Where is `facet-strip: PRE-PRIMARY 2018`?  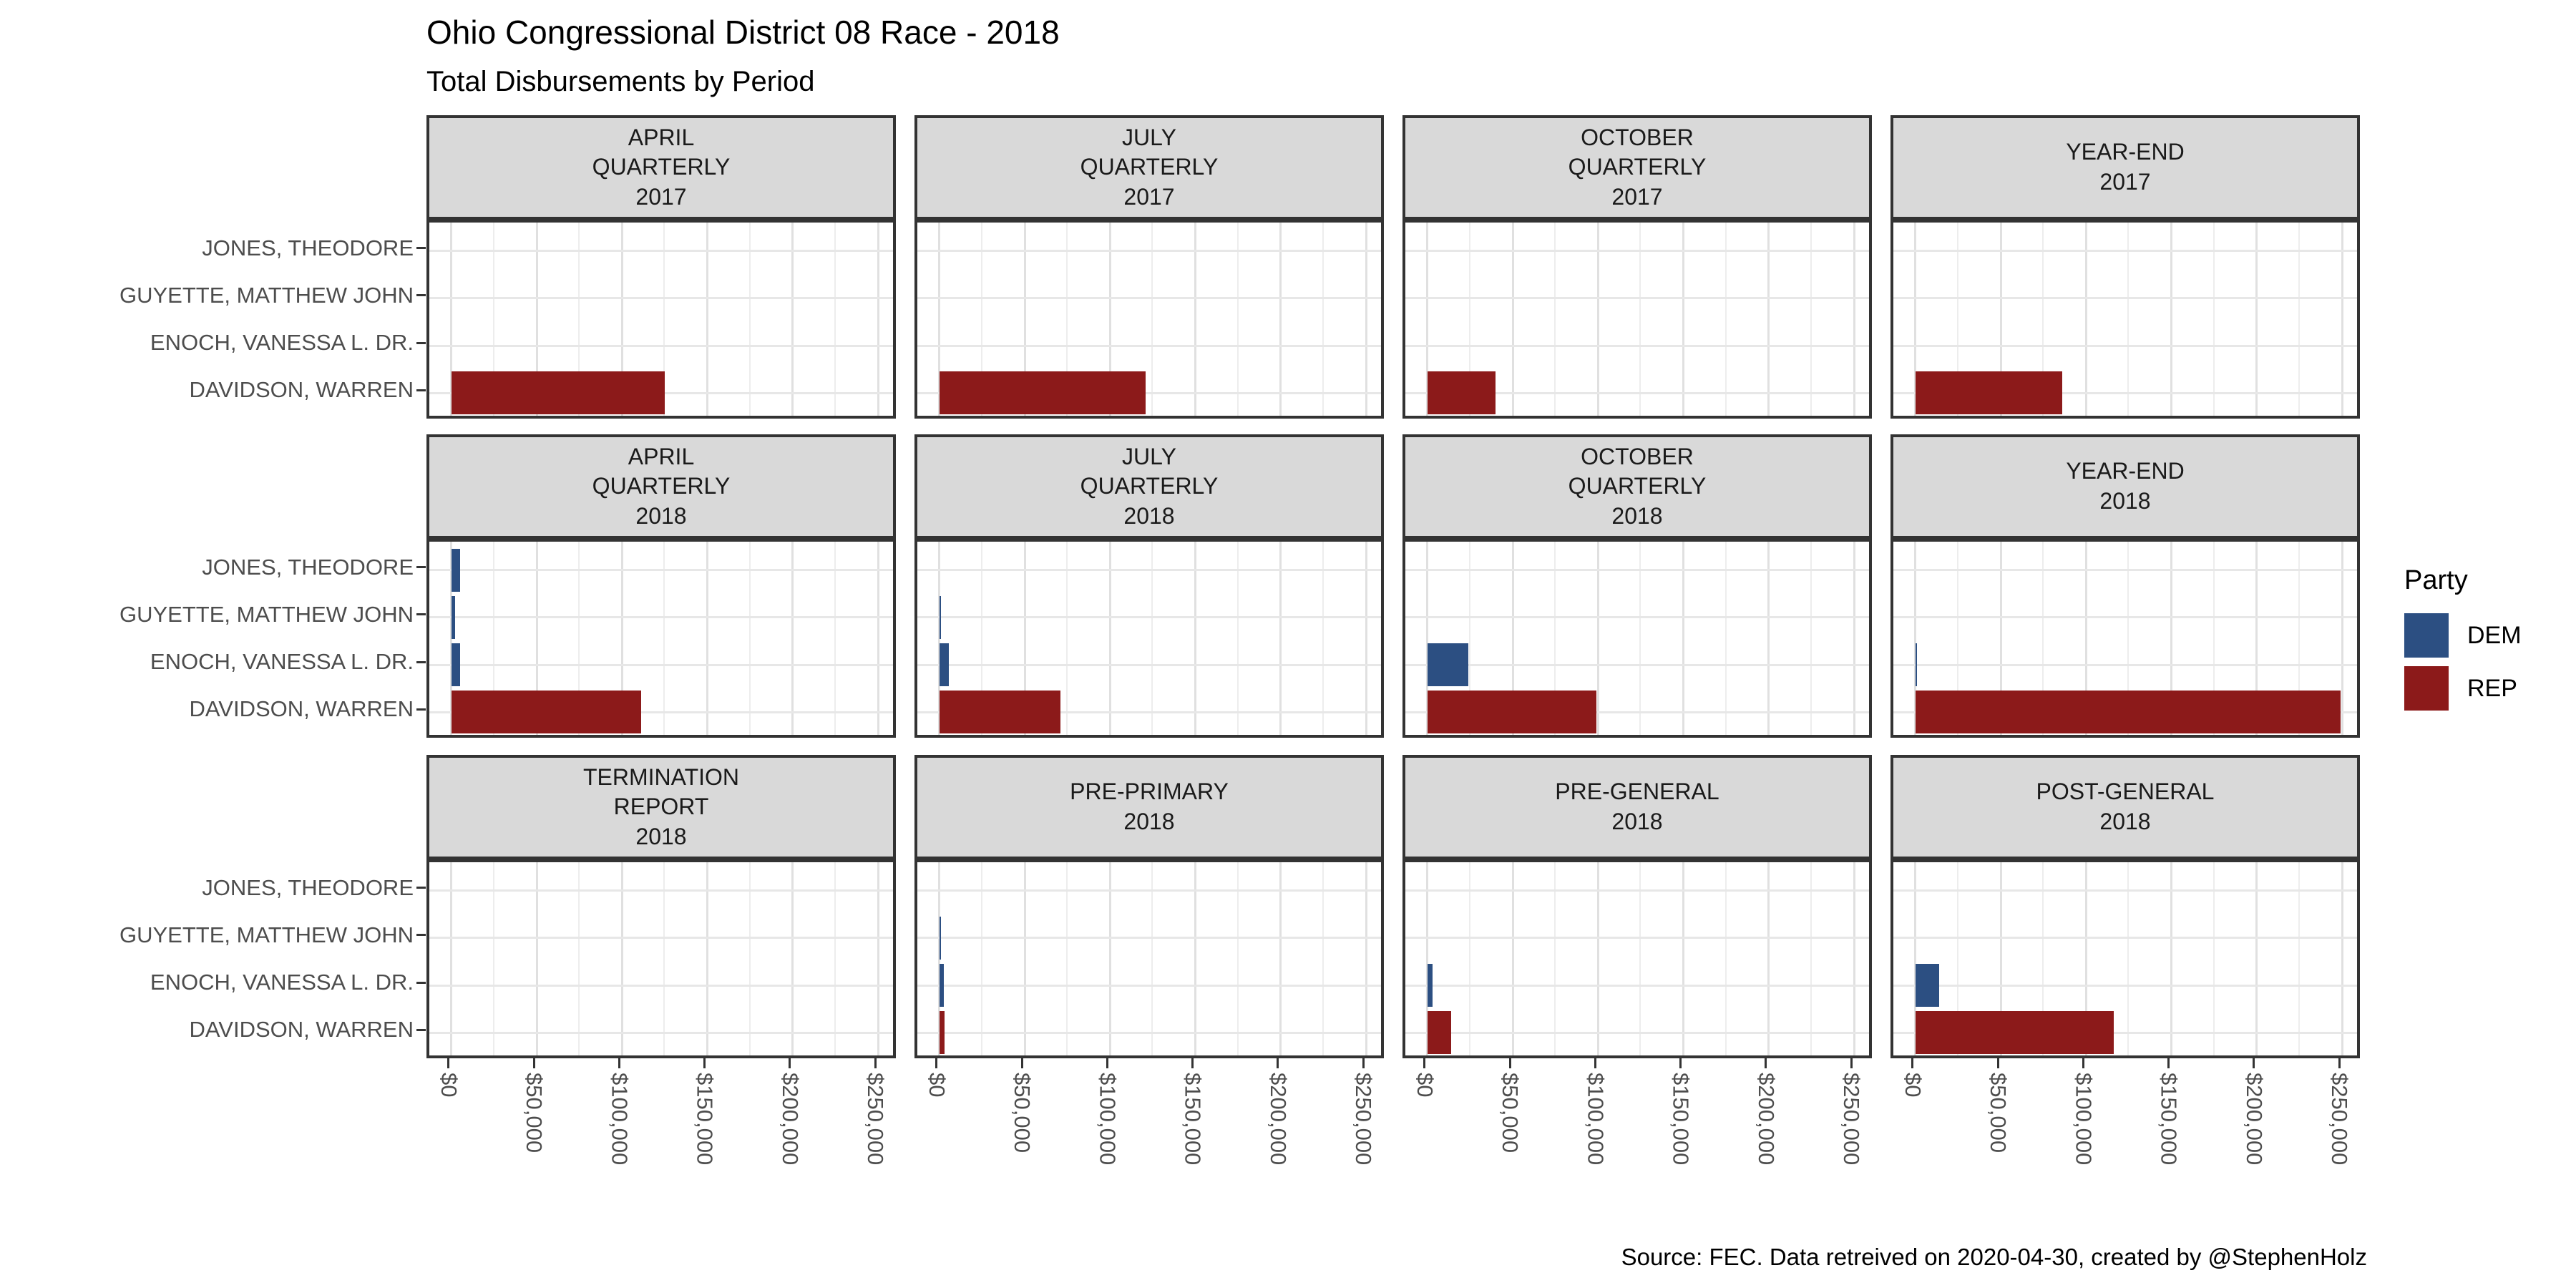
facet-strip: PRE-PRIMARY 2018 is located at coordinates (1149, 807).